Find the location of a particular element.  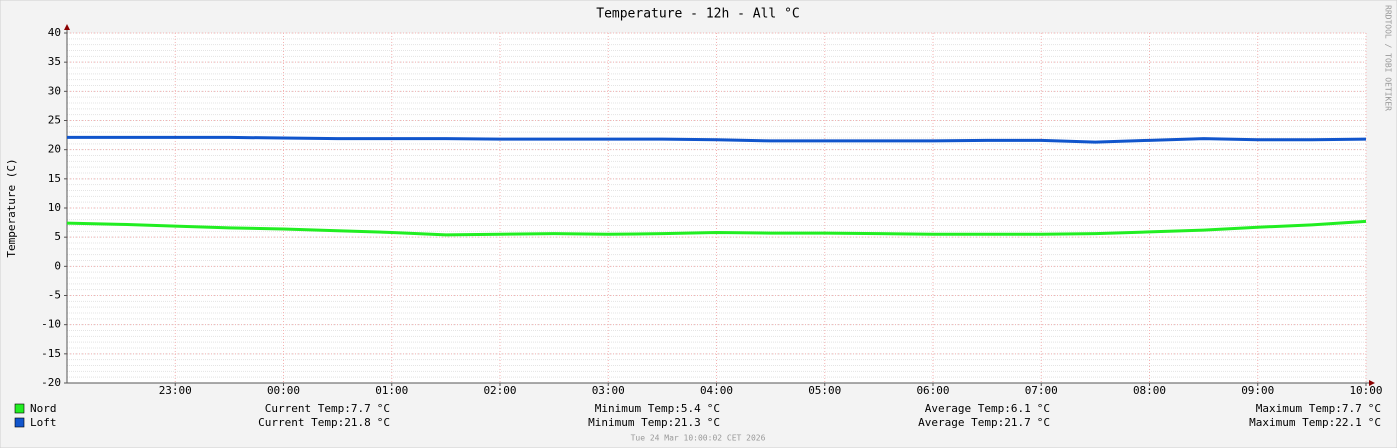

x-tick-label: 01:00 is located at coordinates (391, 390).